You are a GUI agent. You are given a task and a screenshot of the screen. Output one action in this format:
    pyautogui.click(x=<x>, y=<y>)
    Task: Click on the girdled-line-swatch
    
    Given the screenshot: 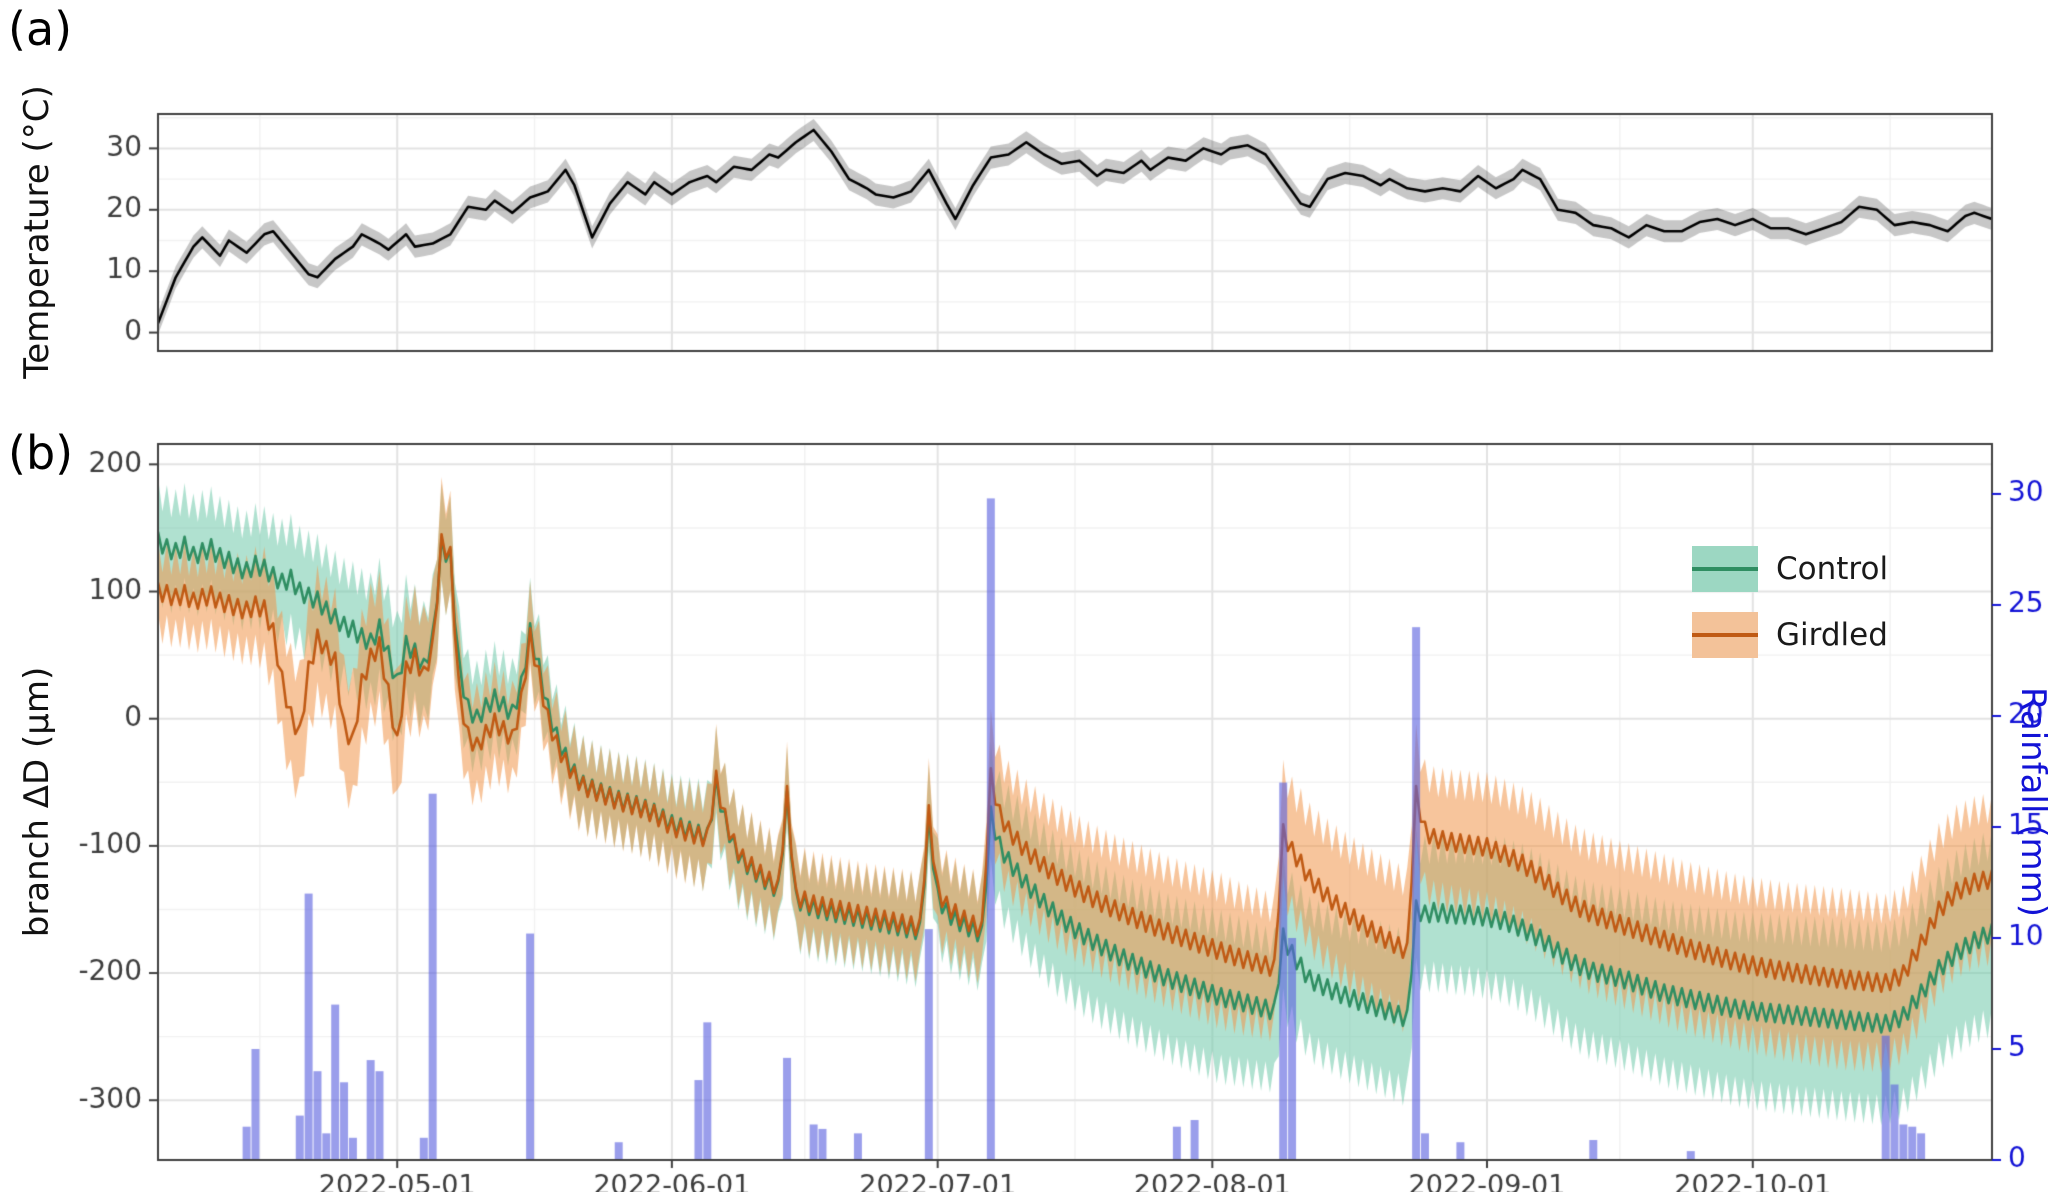 What is the action you would take?
    pyautogui.click(x=1725, y=635)
    